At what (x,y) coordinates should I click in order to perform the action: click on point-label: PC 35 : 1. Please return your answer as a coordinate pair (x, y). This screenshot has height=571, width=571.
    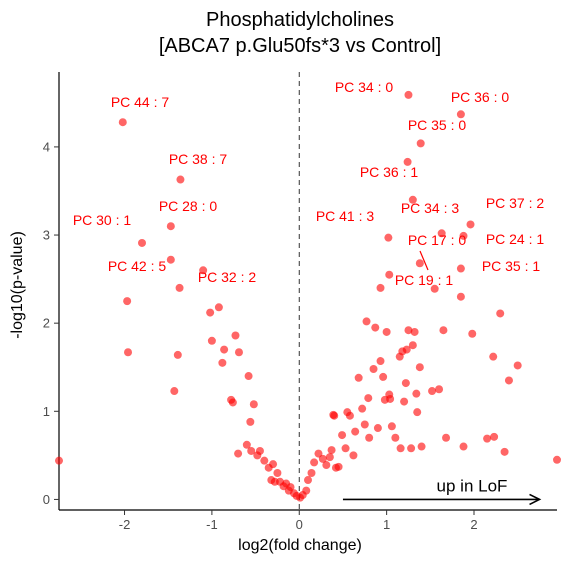
    Looking at the image, I should click on (511, 266).